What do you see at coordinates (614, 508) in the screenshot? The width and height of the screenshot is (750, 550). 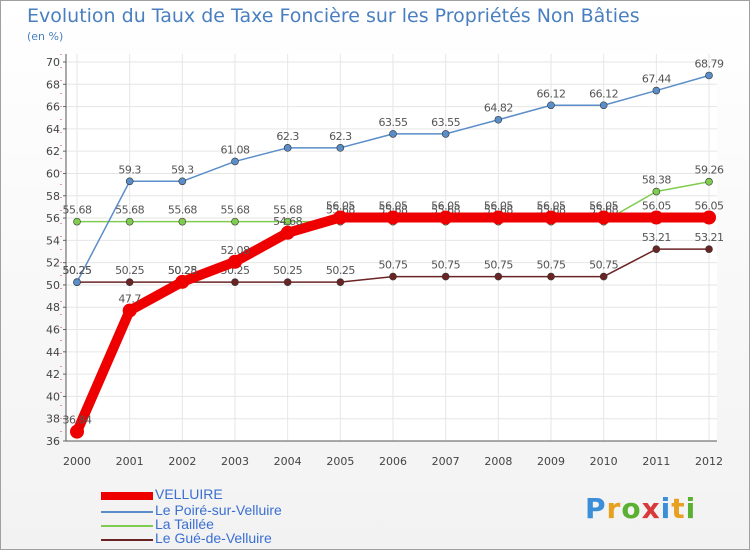 I see `logo-letter: r` at bounding box center [614, 508].